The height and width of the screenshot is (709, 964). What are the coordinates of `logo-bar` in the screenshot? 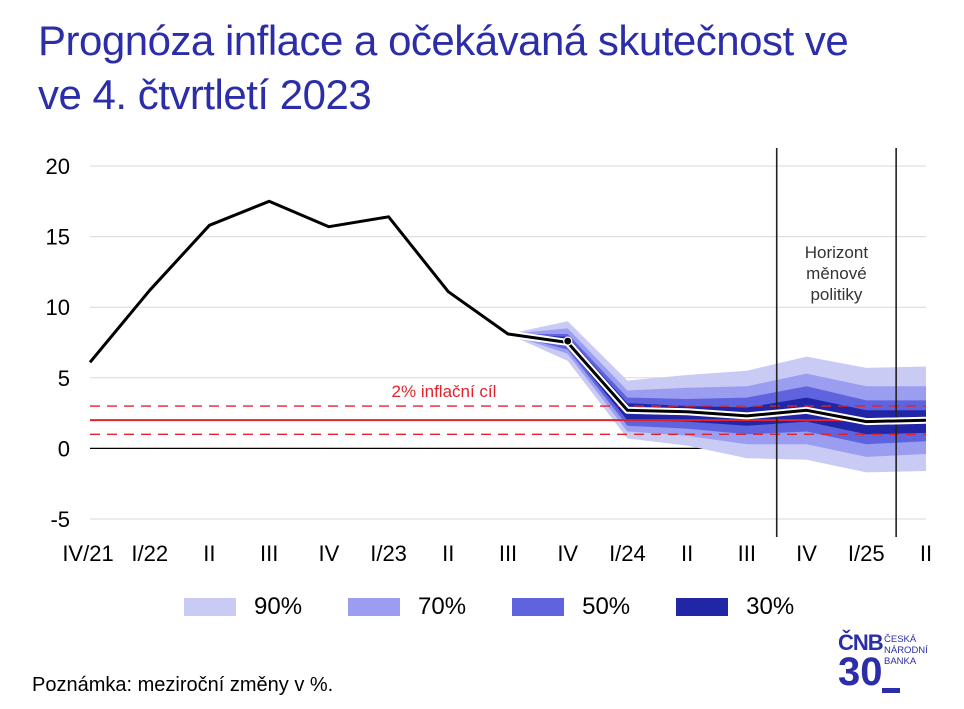 It's located at (891, 690).